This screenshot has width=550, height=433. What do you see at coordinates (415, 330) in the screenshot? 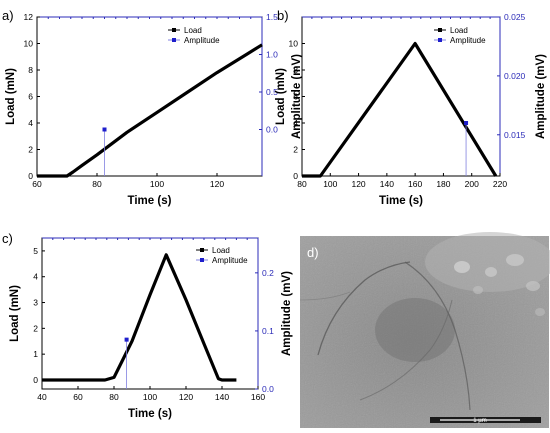
I see `sem-indent-region` at bounding box center [415, 330].